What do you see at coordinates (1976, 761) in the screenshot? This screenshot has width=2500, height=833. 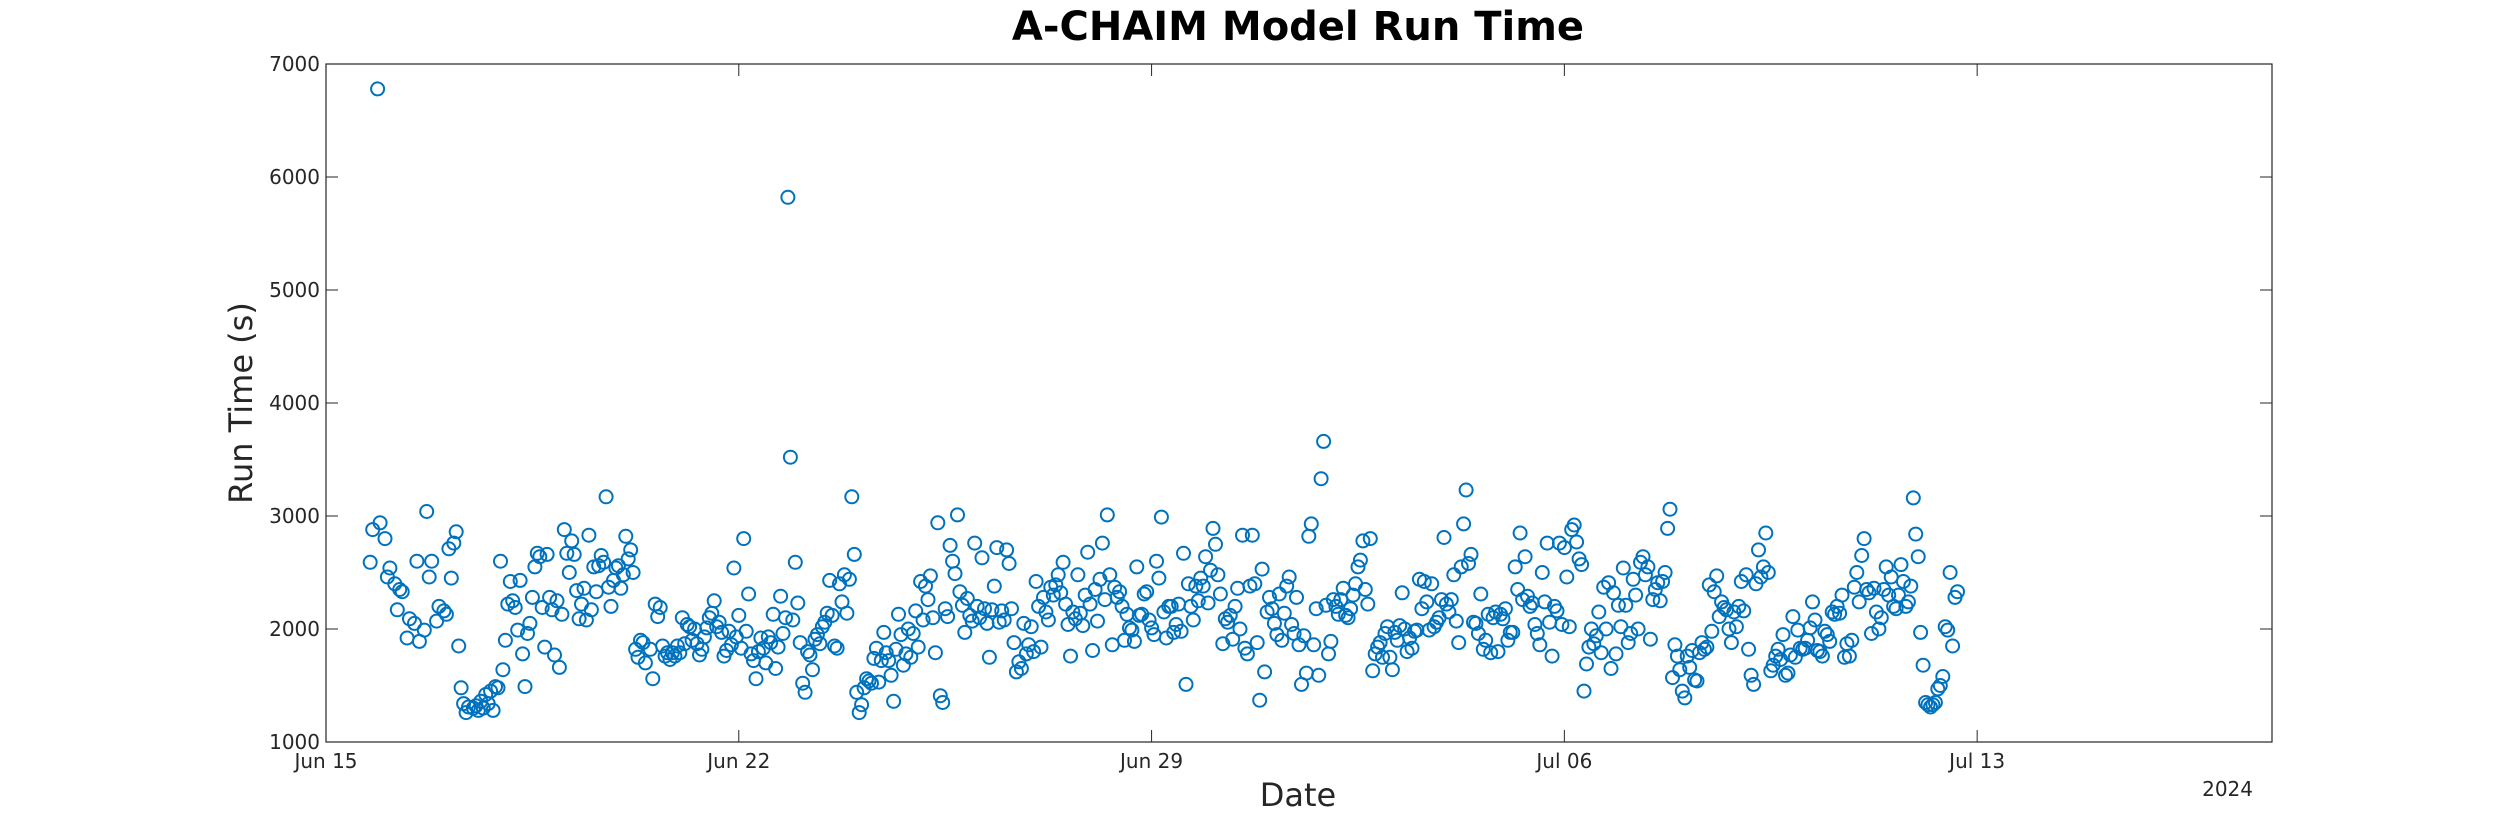 I see `x-tick-label: Jul 13` at bounding box center [1976, 761].